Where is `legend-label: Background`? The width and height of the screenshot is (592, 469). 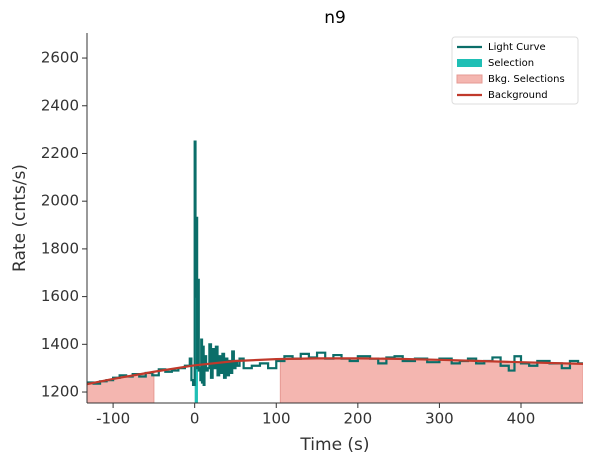 legend-label: Background is located at coordinates (518, 95).